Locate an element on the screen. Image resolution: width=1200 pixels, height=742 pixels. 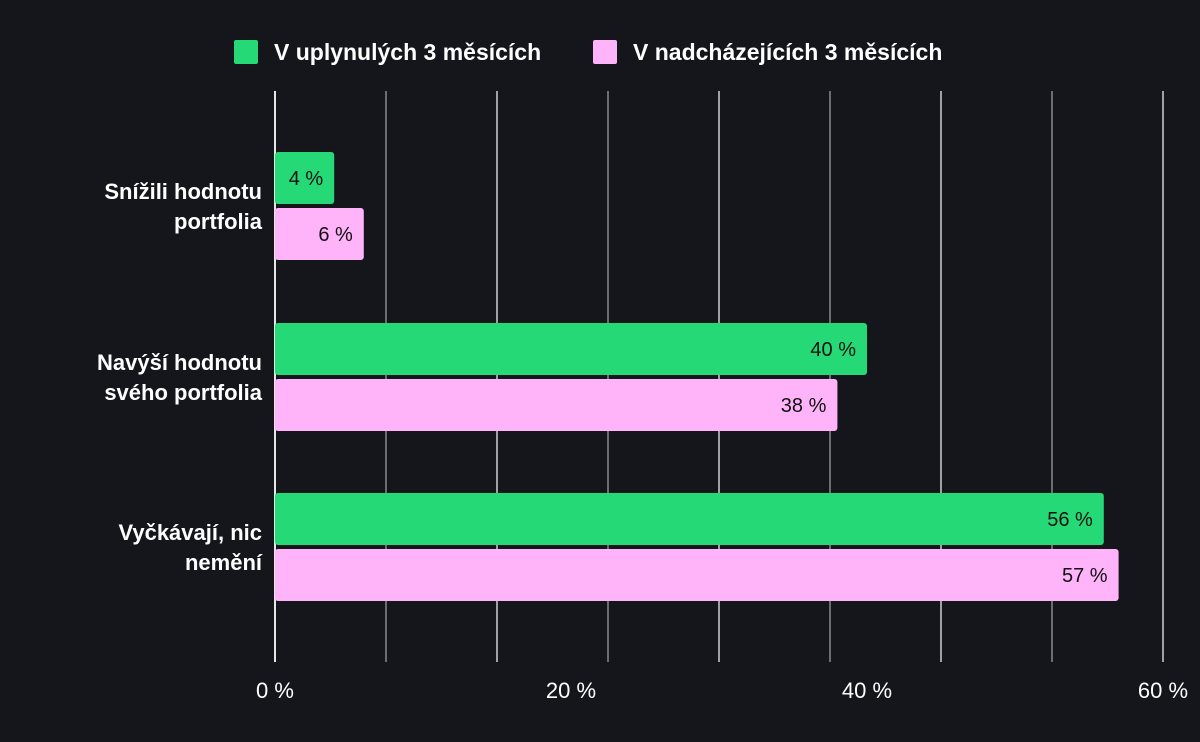
x-tick-label: 20 % is located at coordinates (571, 690).